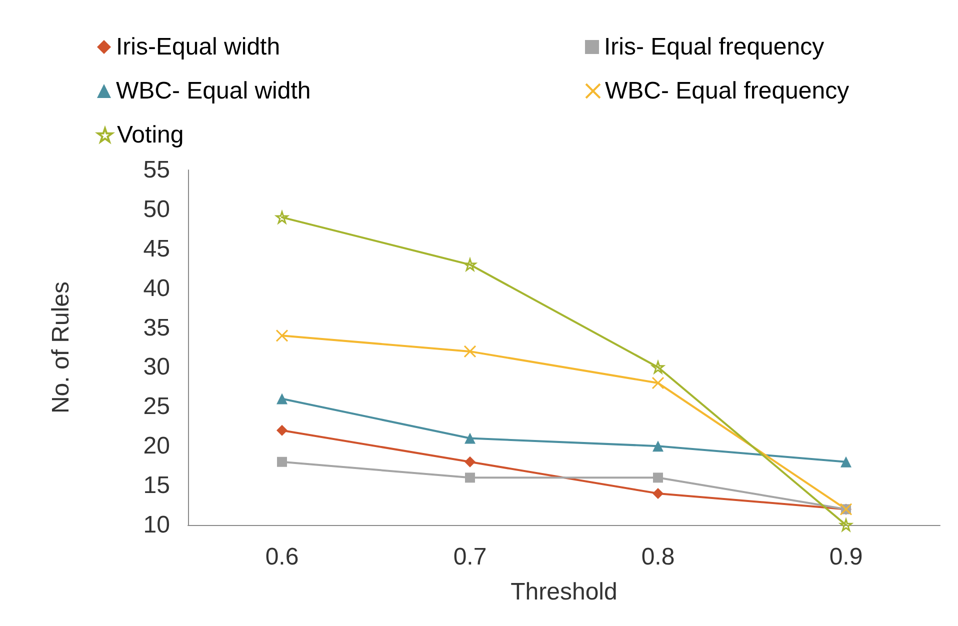 The height and width of the screenshot is (626, 958). What do you see at coordinates (156, 170) in the screenshot?
I see `y-tick-label: 55` at bounding box center [156, 170].